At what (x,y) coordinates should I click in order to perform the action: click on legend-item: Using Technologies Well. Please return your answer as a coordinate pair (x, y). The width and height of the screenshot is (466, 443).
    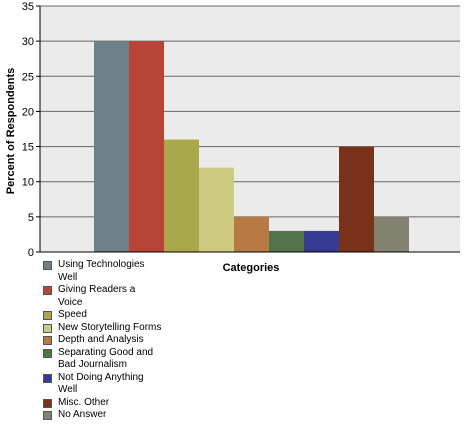
    Looking at the image, I should click on (103, 271).